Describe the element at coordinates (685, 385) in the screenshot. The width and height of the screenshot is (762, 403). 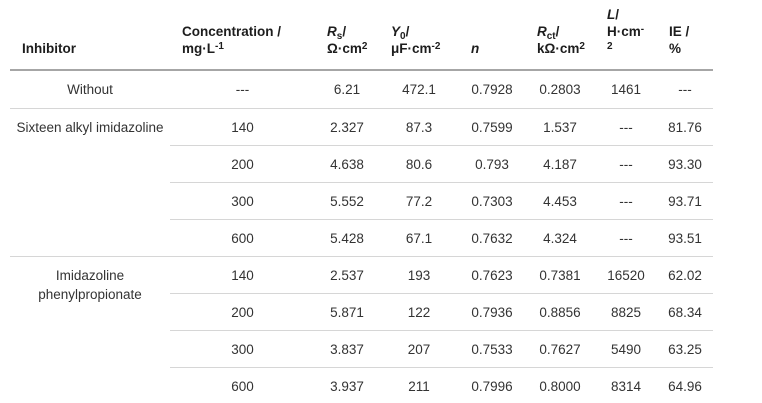
I see `cell-ie: 64.96` at that location.